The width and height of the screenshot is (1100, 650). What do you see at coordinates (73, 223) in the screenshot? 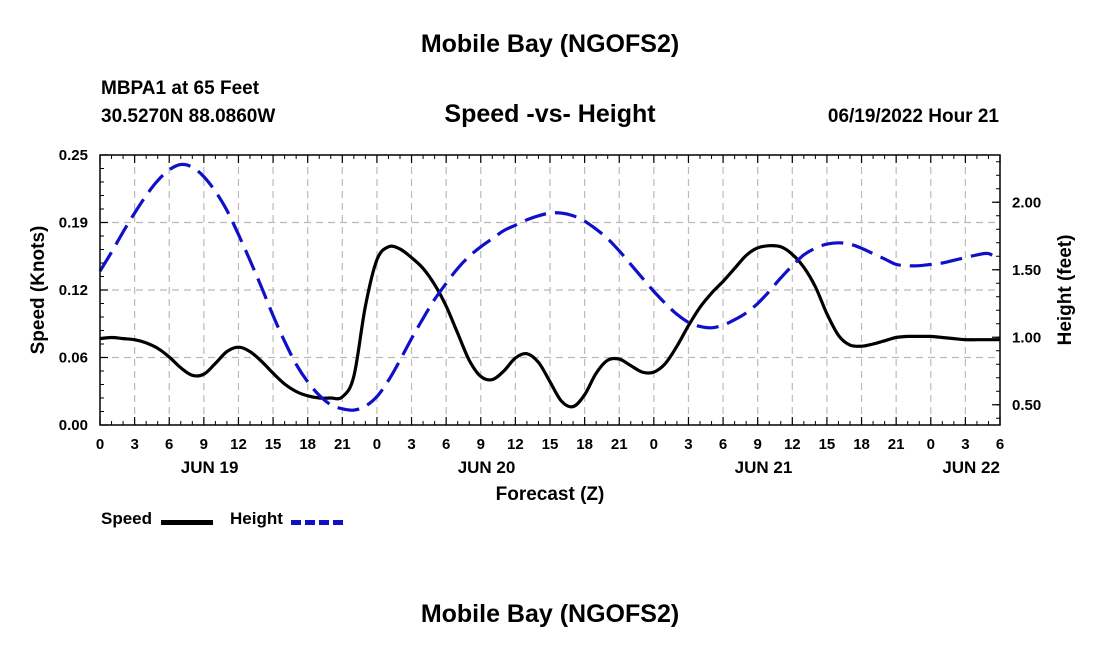
I see `y-left-tick-label: 0.19` at bounding box center [73, 223].